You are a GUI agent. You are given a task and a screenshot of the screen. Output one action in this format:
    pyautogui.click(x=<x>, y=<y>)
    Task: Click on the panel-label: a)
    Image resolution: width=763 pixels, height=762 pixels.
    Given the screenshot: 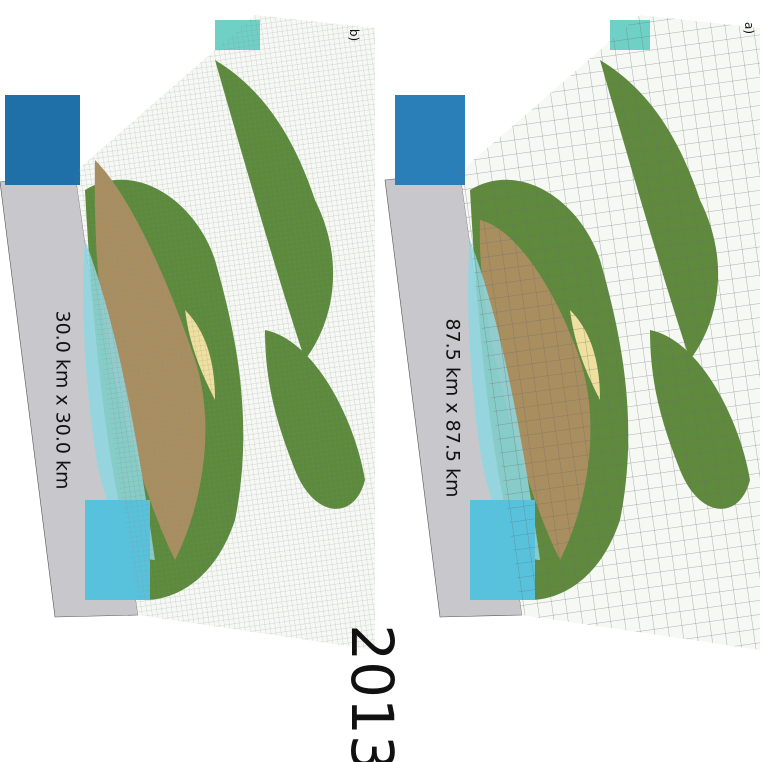 What is the action you would take?
    pyautogui.click(x=749, y=28)
    